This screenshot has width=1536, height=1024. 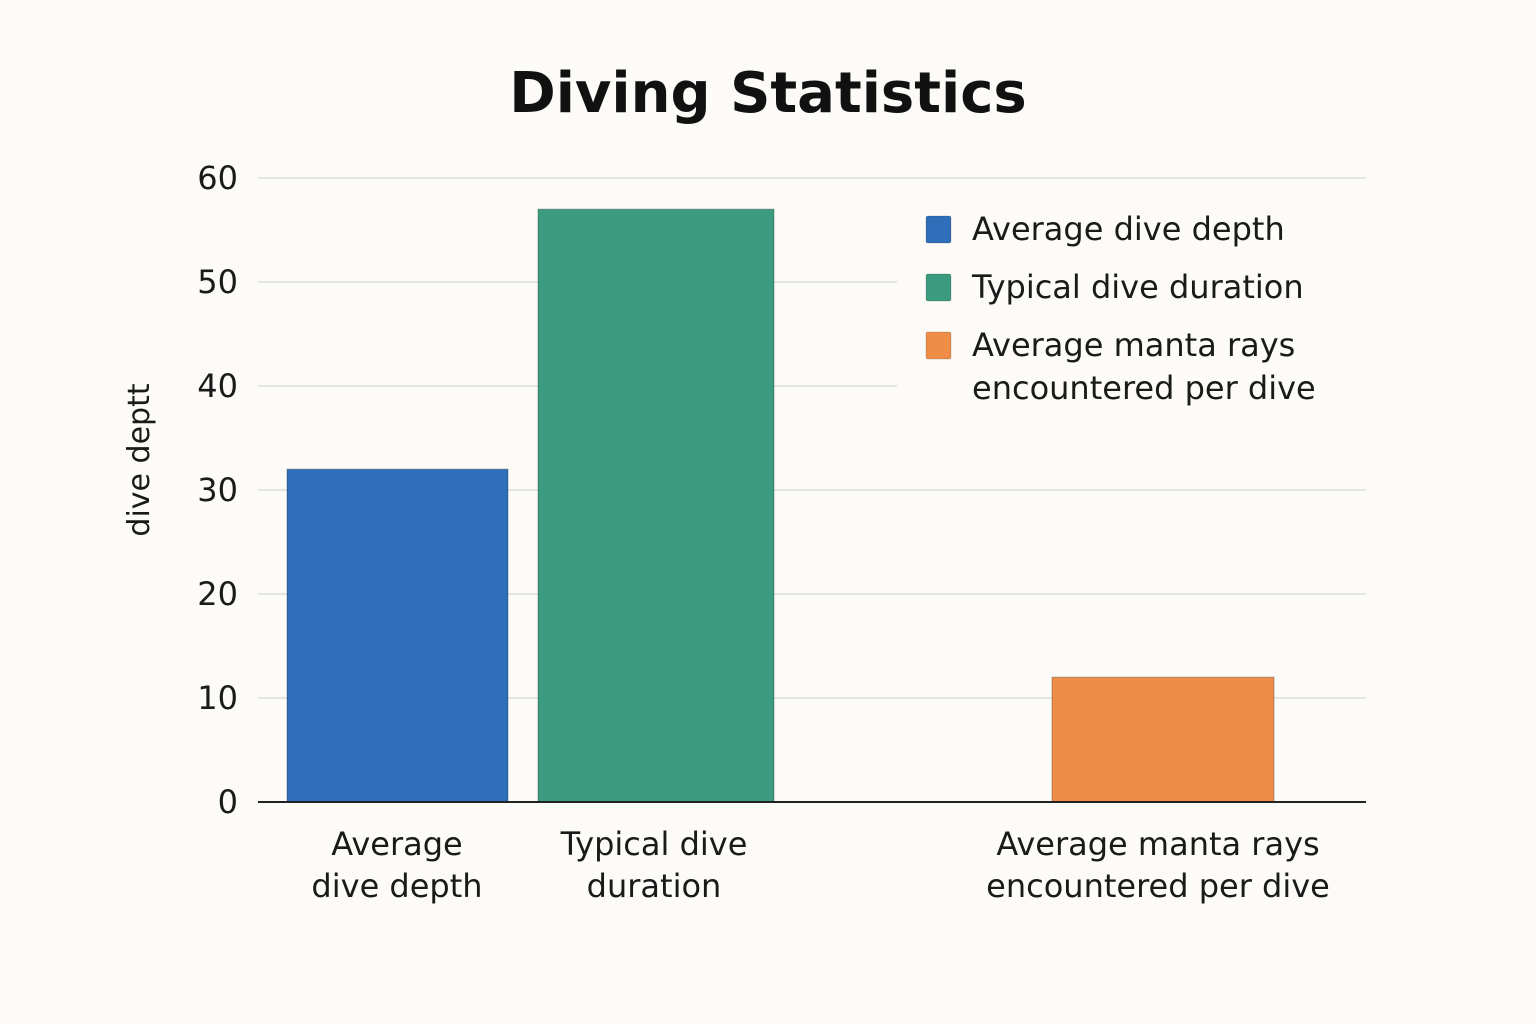 I want to click on x-tick-label-2-line-1: Typical dive, so click(x=654, y=844).